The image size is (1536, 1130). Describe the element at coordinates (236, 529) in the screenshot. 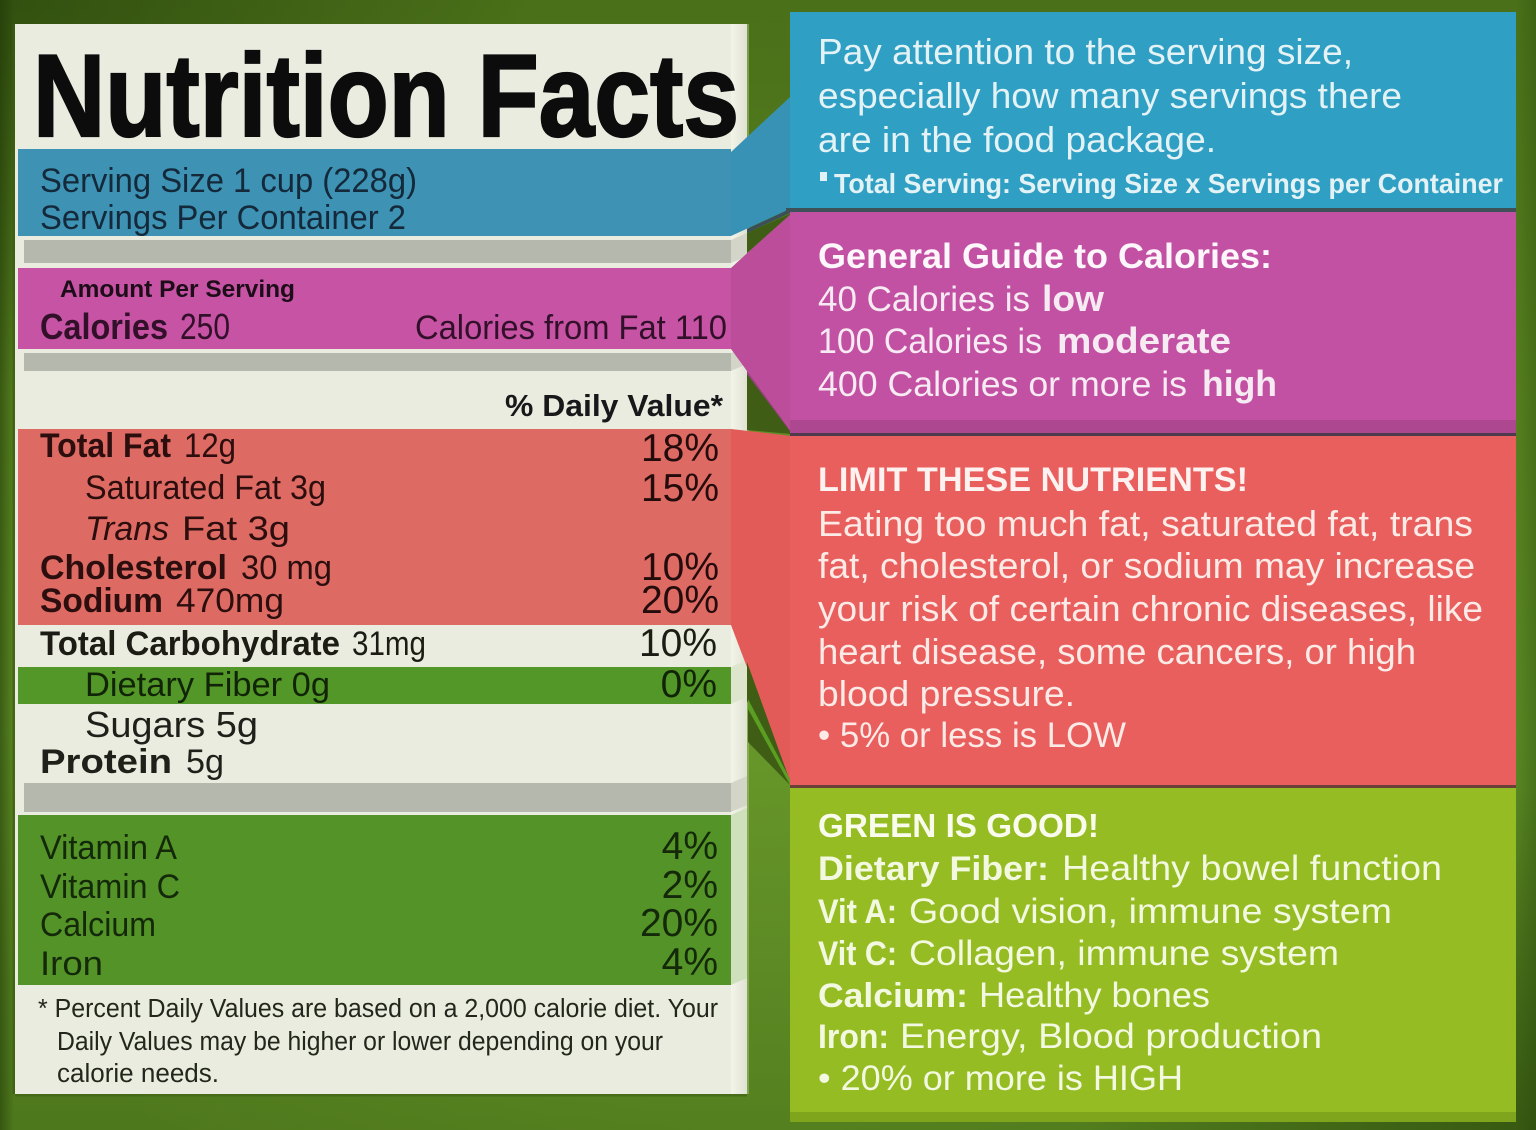

I see `svg-text: Fat 3g` at that location.